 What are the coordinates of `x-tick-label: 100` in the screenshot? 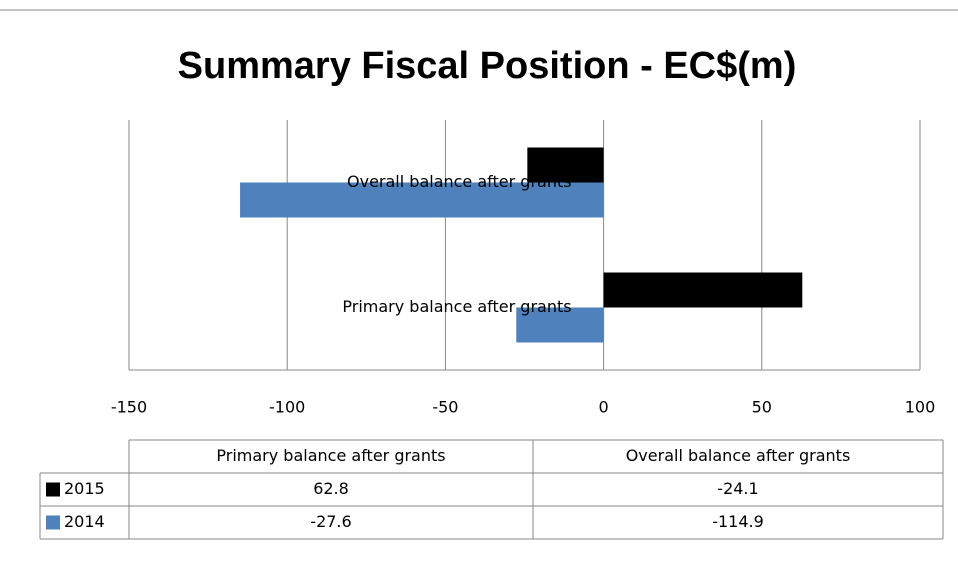 It's located at (920, 407).